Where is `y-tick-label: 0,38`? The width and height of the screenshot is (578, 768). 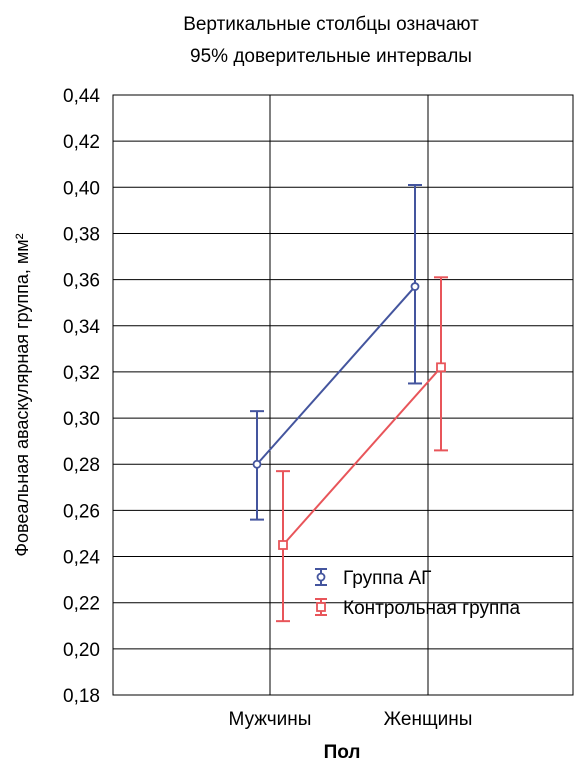 y-tick-label: 0,38 is located at coordinates (81, 234).